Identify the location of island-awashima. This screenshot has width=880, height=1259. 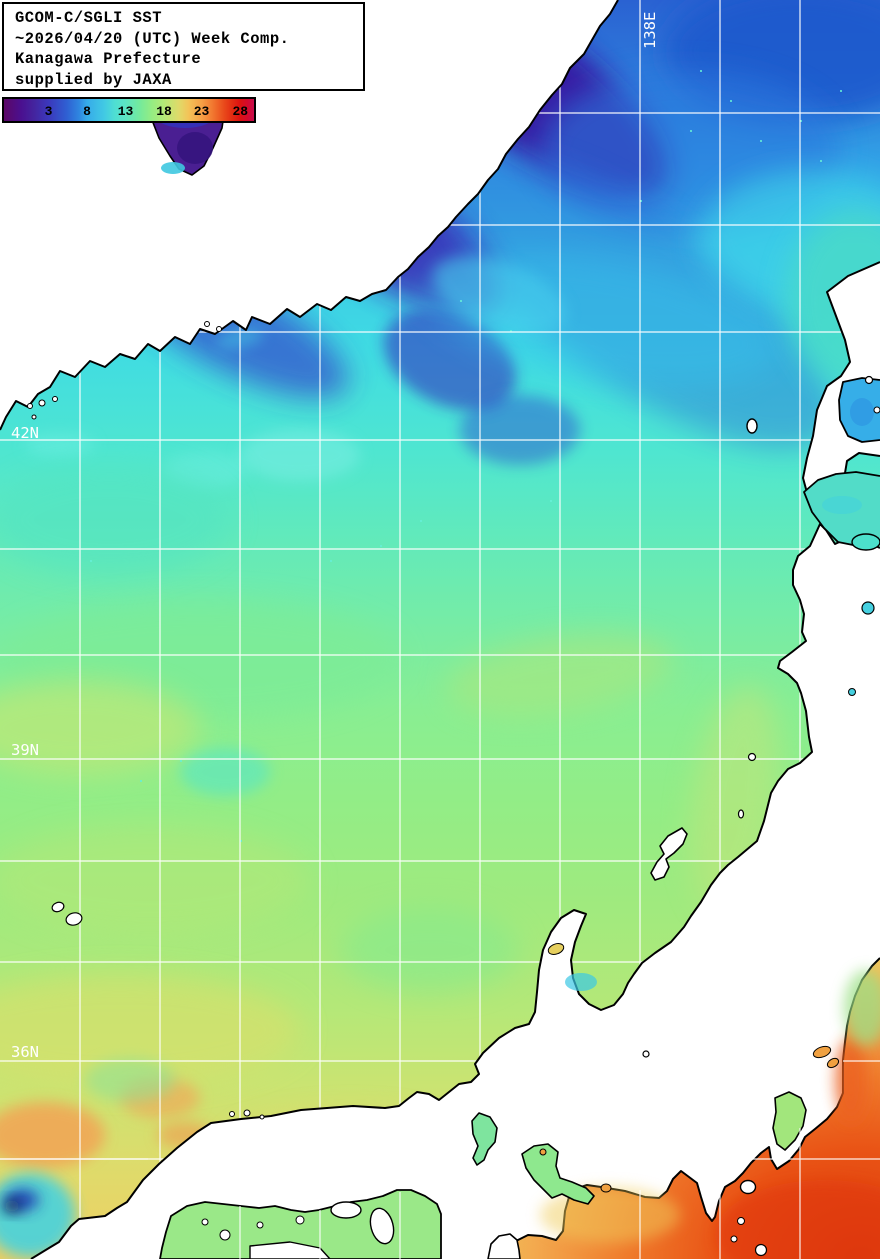
(741, 814).